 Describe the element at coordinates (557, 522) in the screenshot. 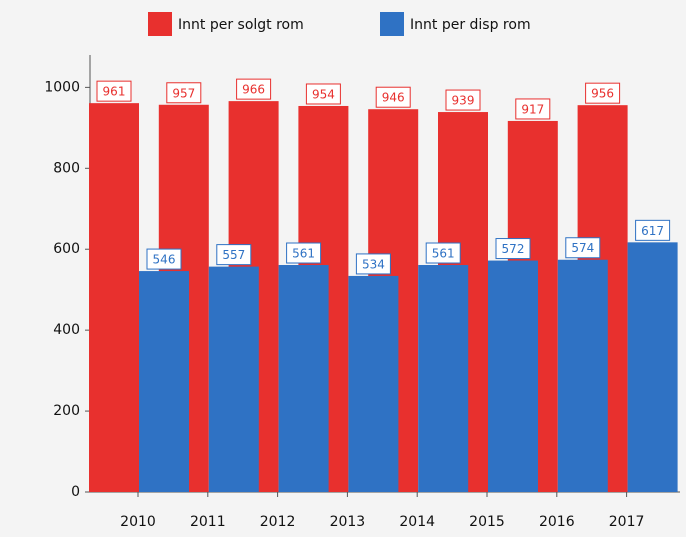

I see `x-tick-label: 2016` at that location.